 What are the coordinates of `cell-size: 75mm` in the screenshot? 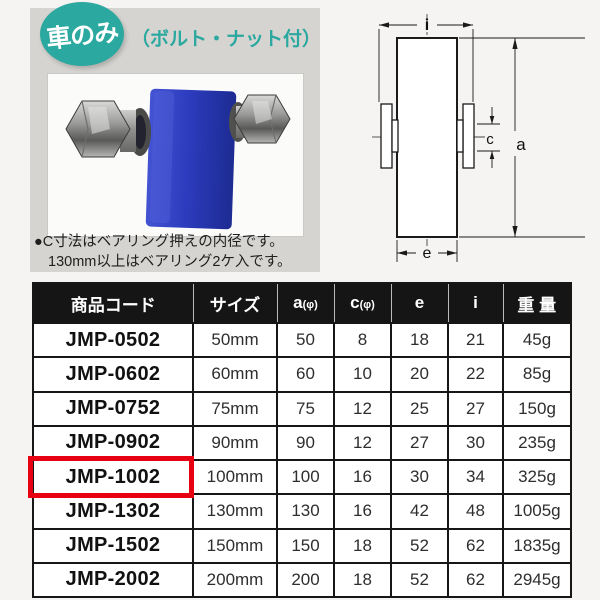 It's located at (235, 408).